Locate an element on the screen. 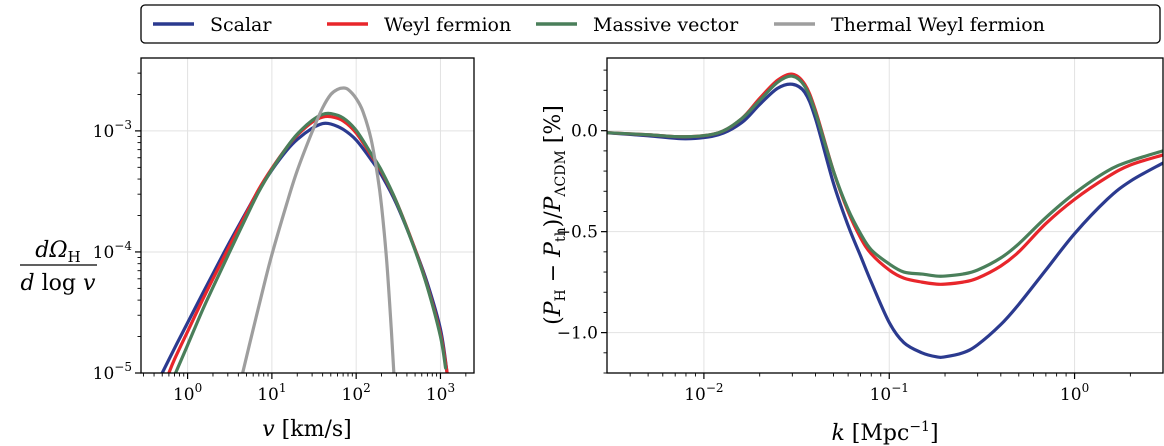  right-y-axis-label: (PH − Pth)/PΛCDM [%] is located at coordinates (555, 215).